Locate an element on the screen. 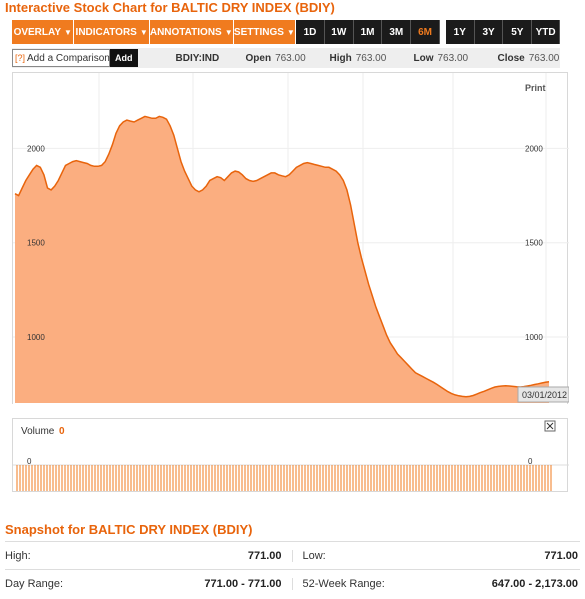 The image size is (585, 599). snapshot-row: High: 771.00 Low: 771.00 is located at coordinates (292, 555).